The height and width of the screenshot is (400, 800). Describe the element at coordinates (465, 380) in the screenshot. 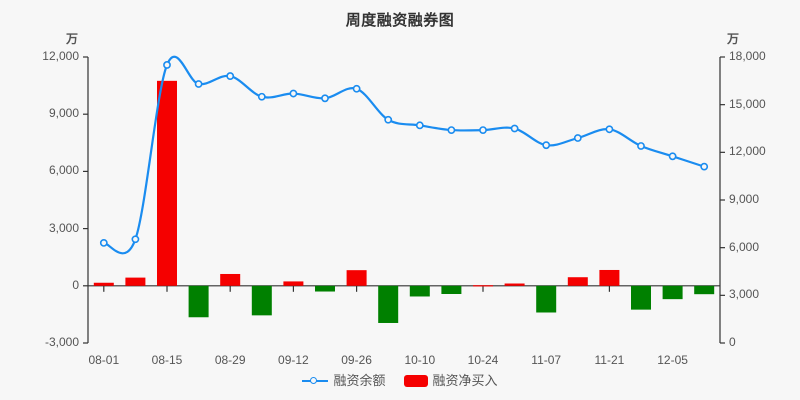

I see `legend-label: 融资净买入` at that location.